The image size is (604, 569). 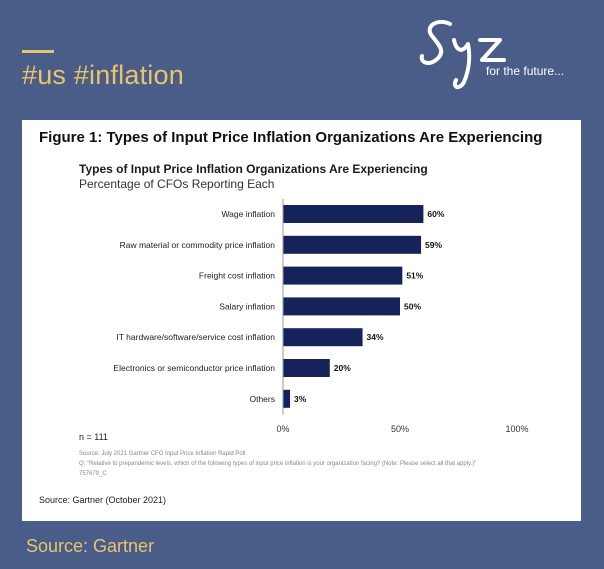 I want to click on chart-subtitle: Percentage of CFOs Reporting Each, so click(x=177, y=184).